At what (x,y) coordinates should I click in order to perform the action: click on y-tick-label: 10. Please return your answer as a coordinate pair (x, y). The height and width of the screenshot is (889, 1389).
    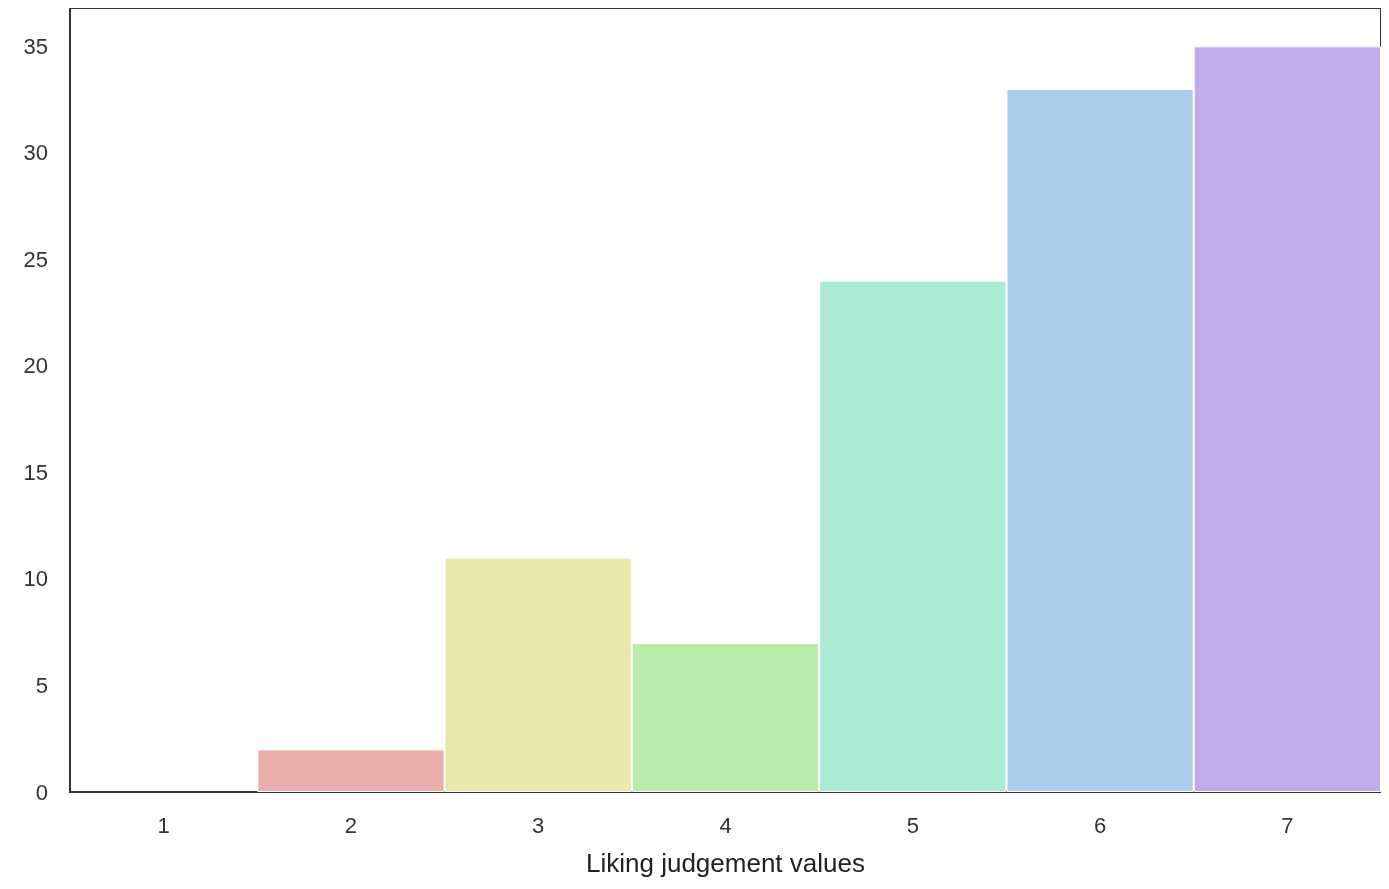
    Looking at the image, I should click on (35, 579).